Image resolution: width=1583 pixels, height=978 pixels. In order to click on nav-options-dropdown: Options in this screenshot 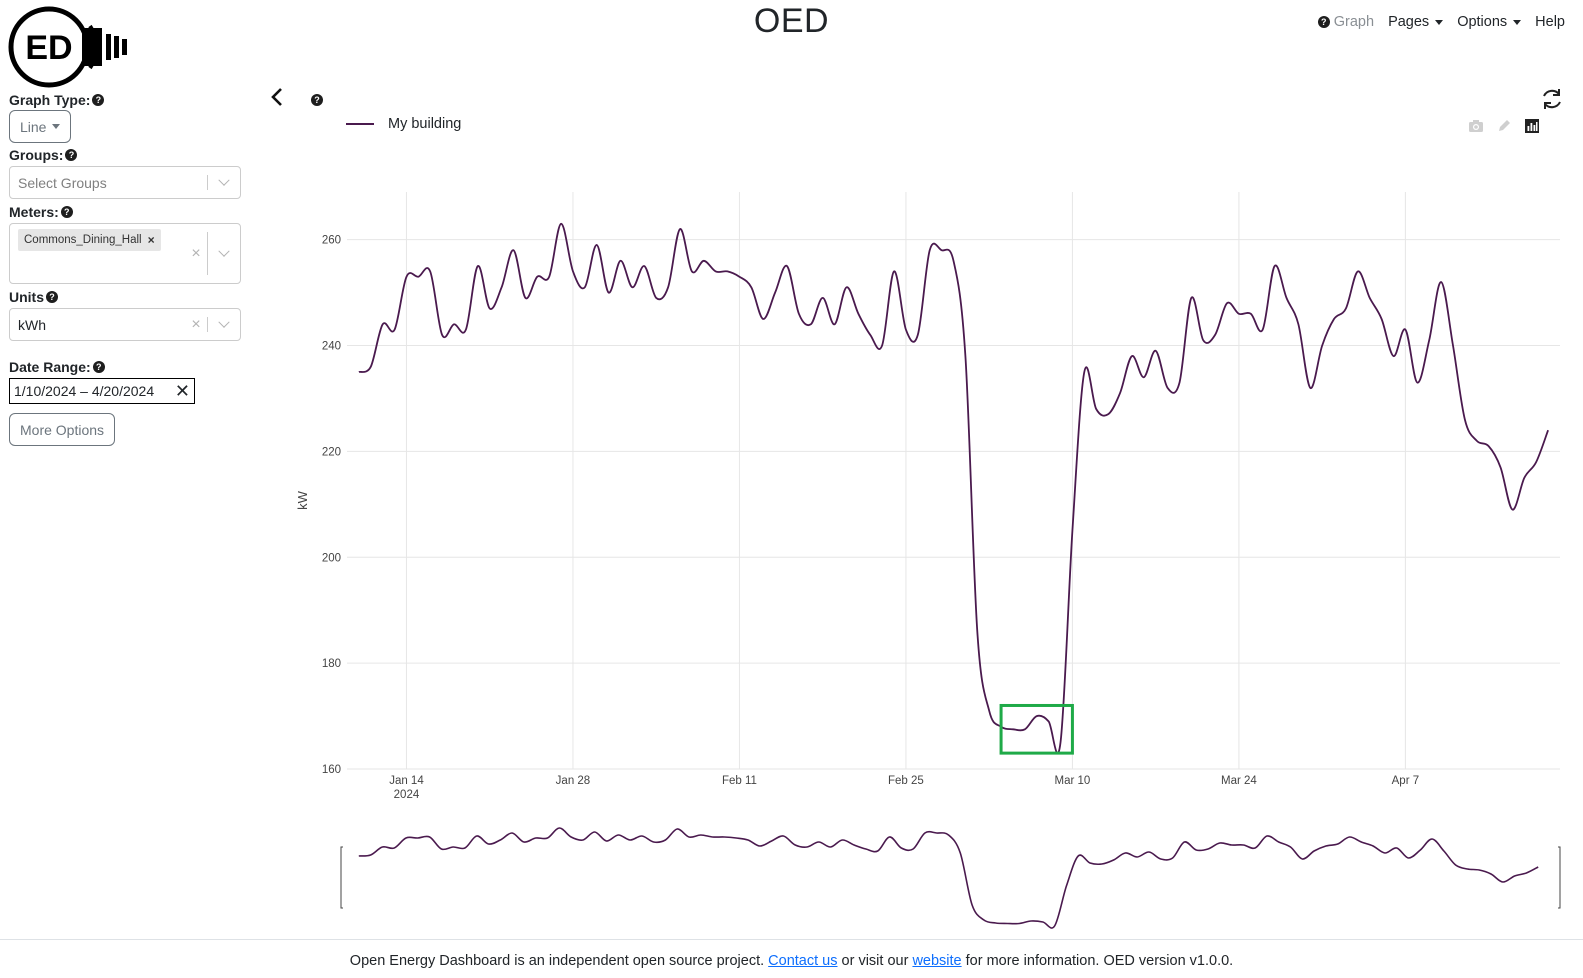, I will do `click(1489, 22)`.